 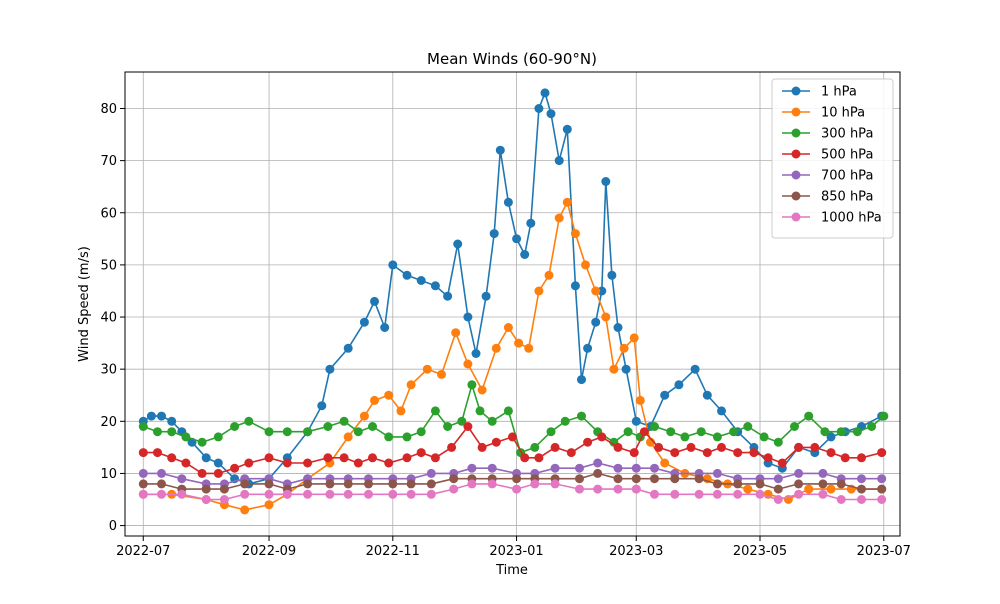 I want to click on x-tick-label: 2022-11, so click(x=393, y=551).